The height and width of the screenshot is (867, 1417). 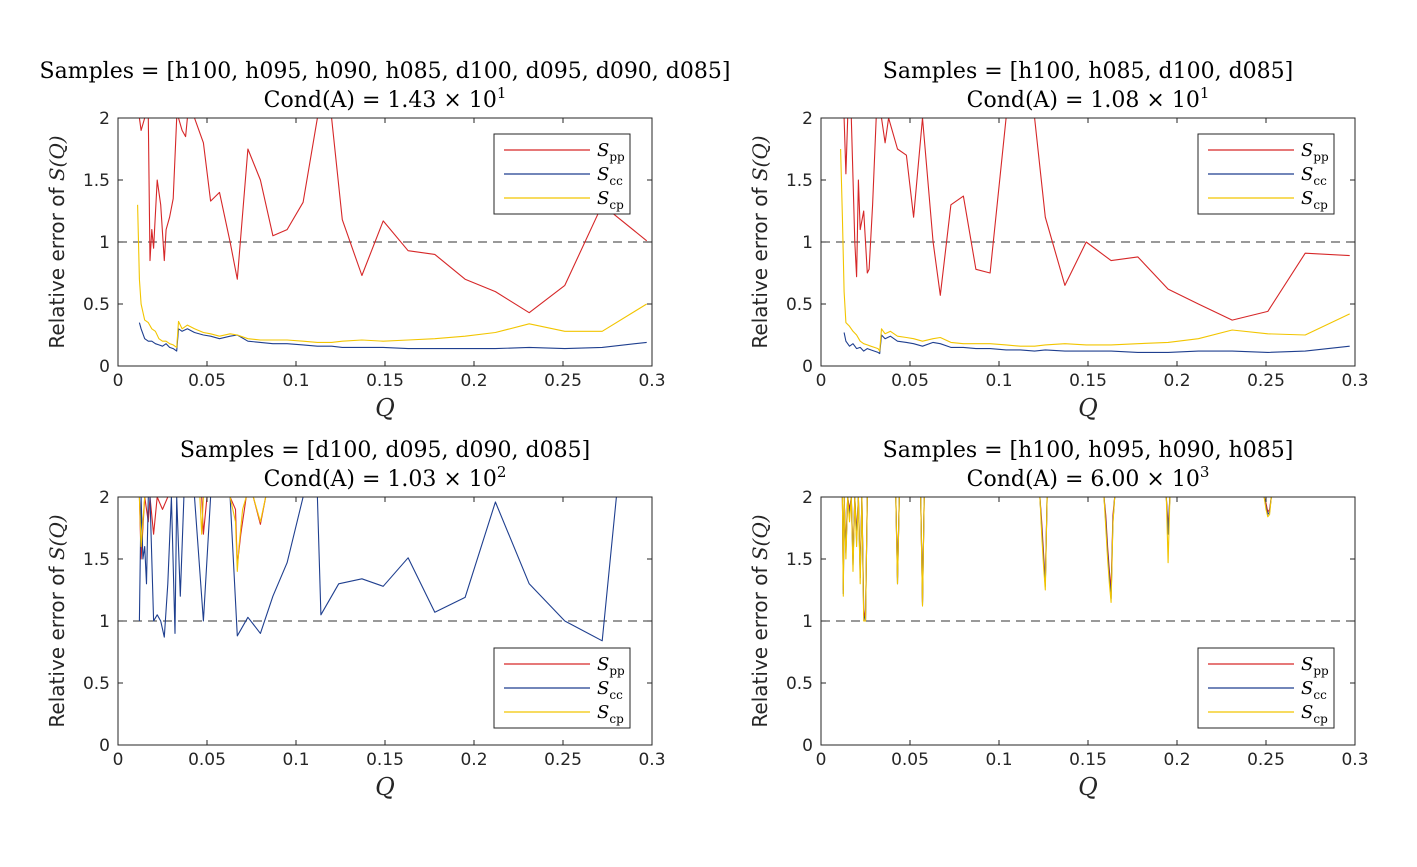 What do you see at coordinates (385, 450) in the screenshot?
I see `chart-title: Samples = [d100, d095, d090, d085]` at bounding box center [385, 450].